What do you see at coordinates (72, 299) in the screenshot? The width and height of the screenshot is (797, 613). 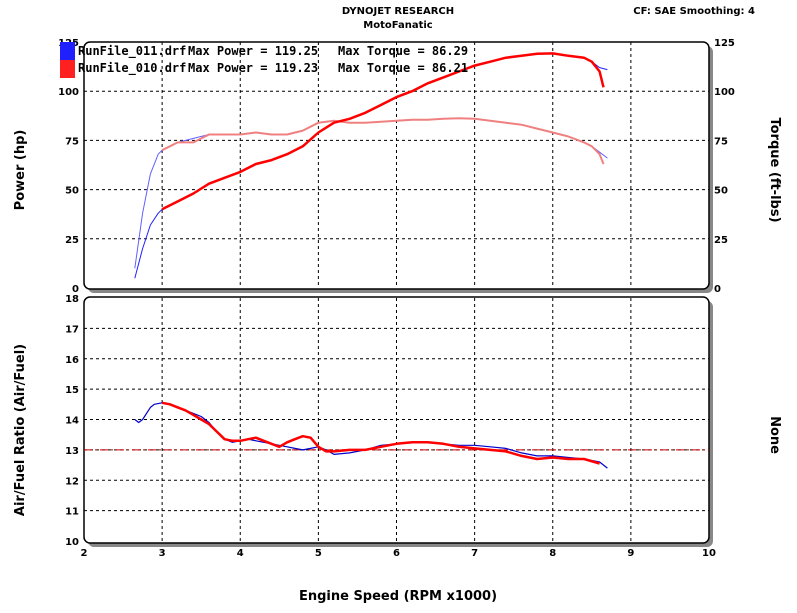 I see `afr-tick-label: 18` at bounding box center [72, 299].